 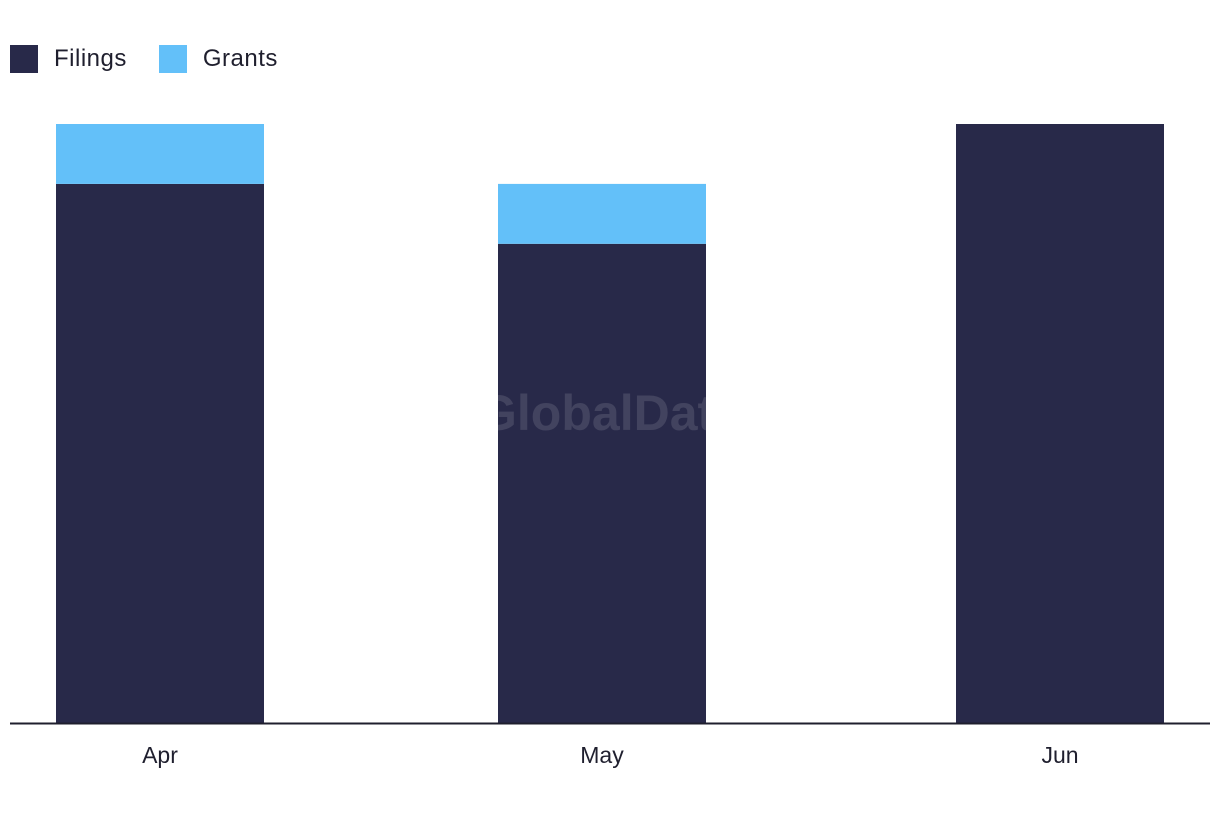 I want to click on bar-filings-may, so click(x=602, y=483).